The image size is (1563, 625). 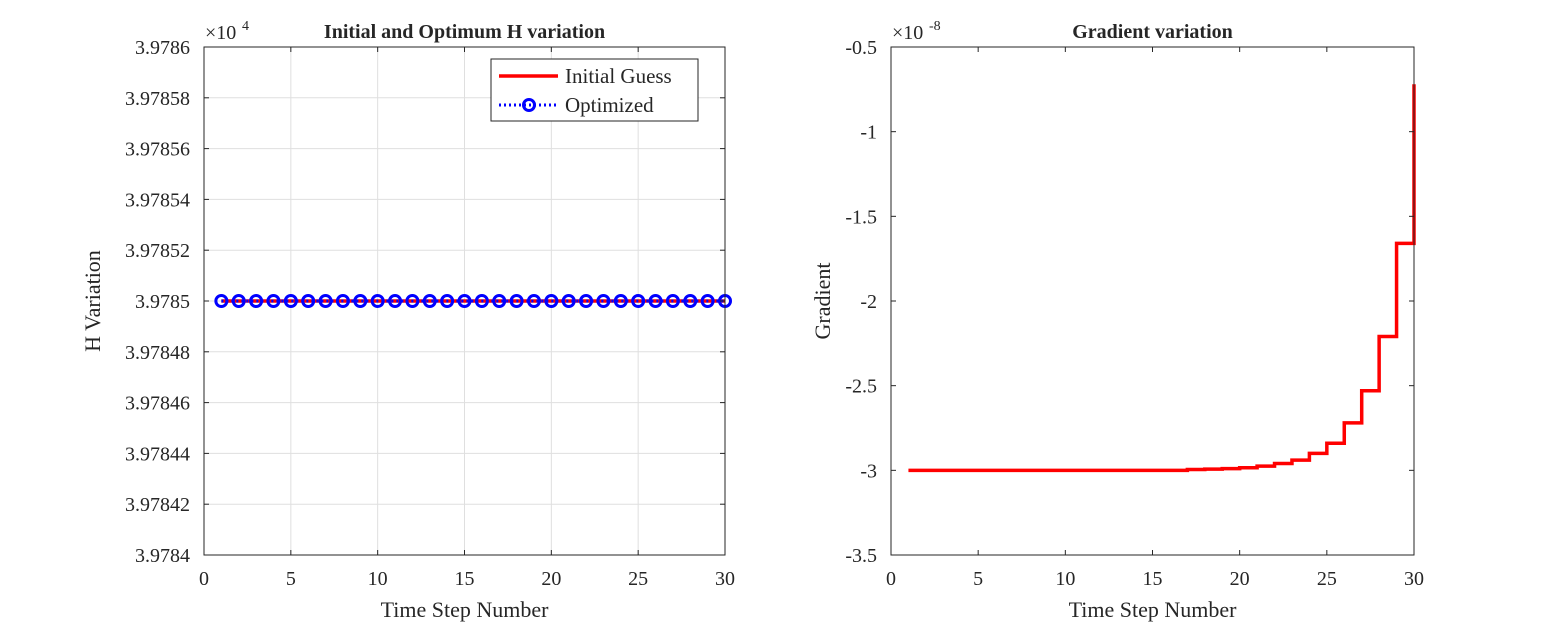 What do you see at coordinates (464, 32) in the screenshot?
I see `chart-title: Initial and Optimum H variation` at bounding box center [464, 32].